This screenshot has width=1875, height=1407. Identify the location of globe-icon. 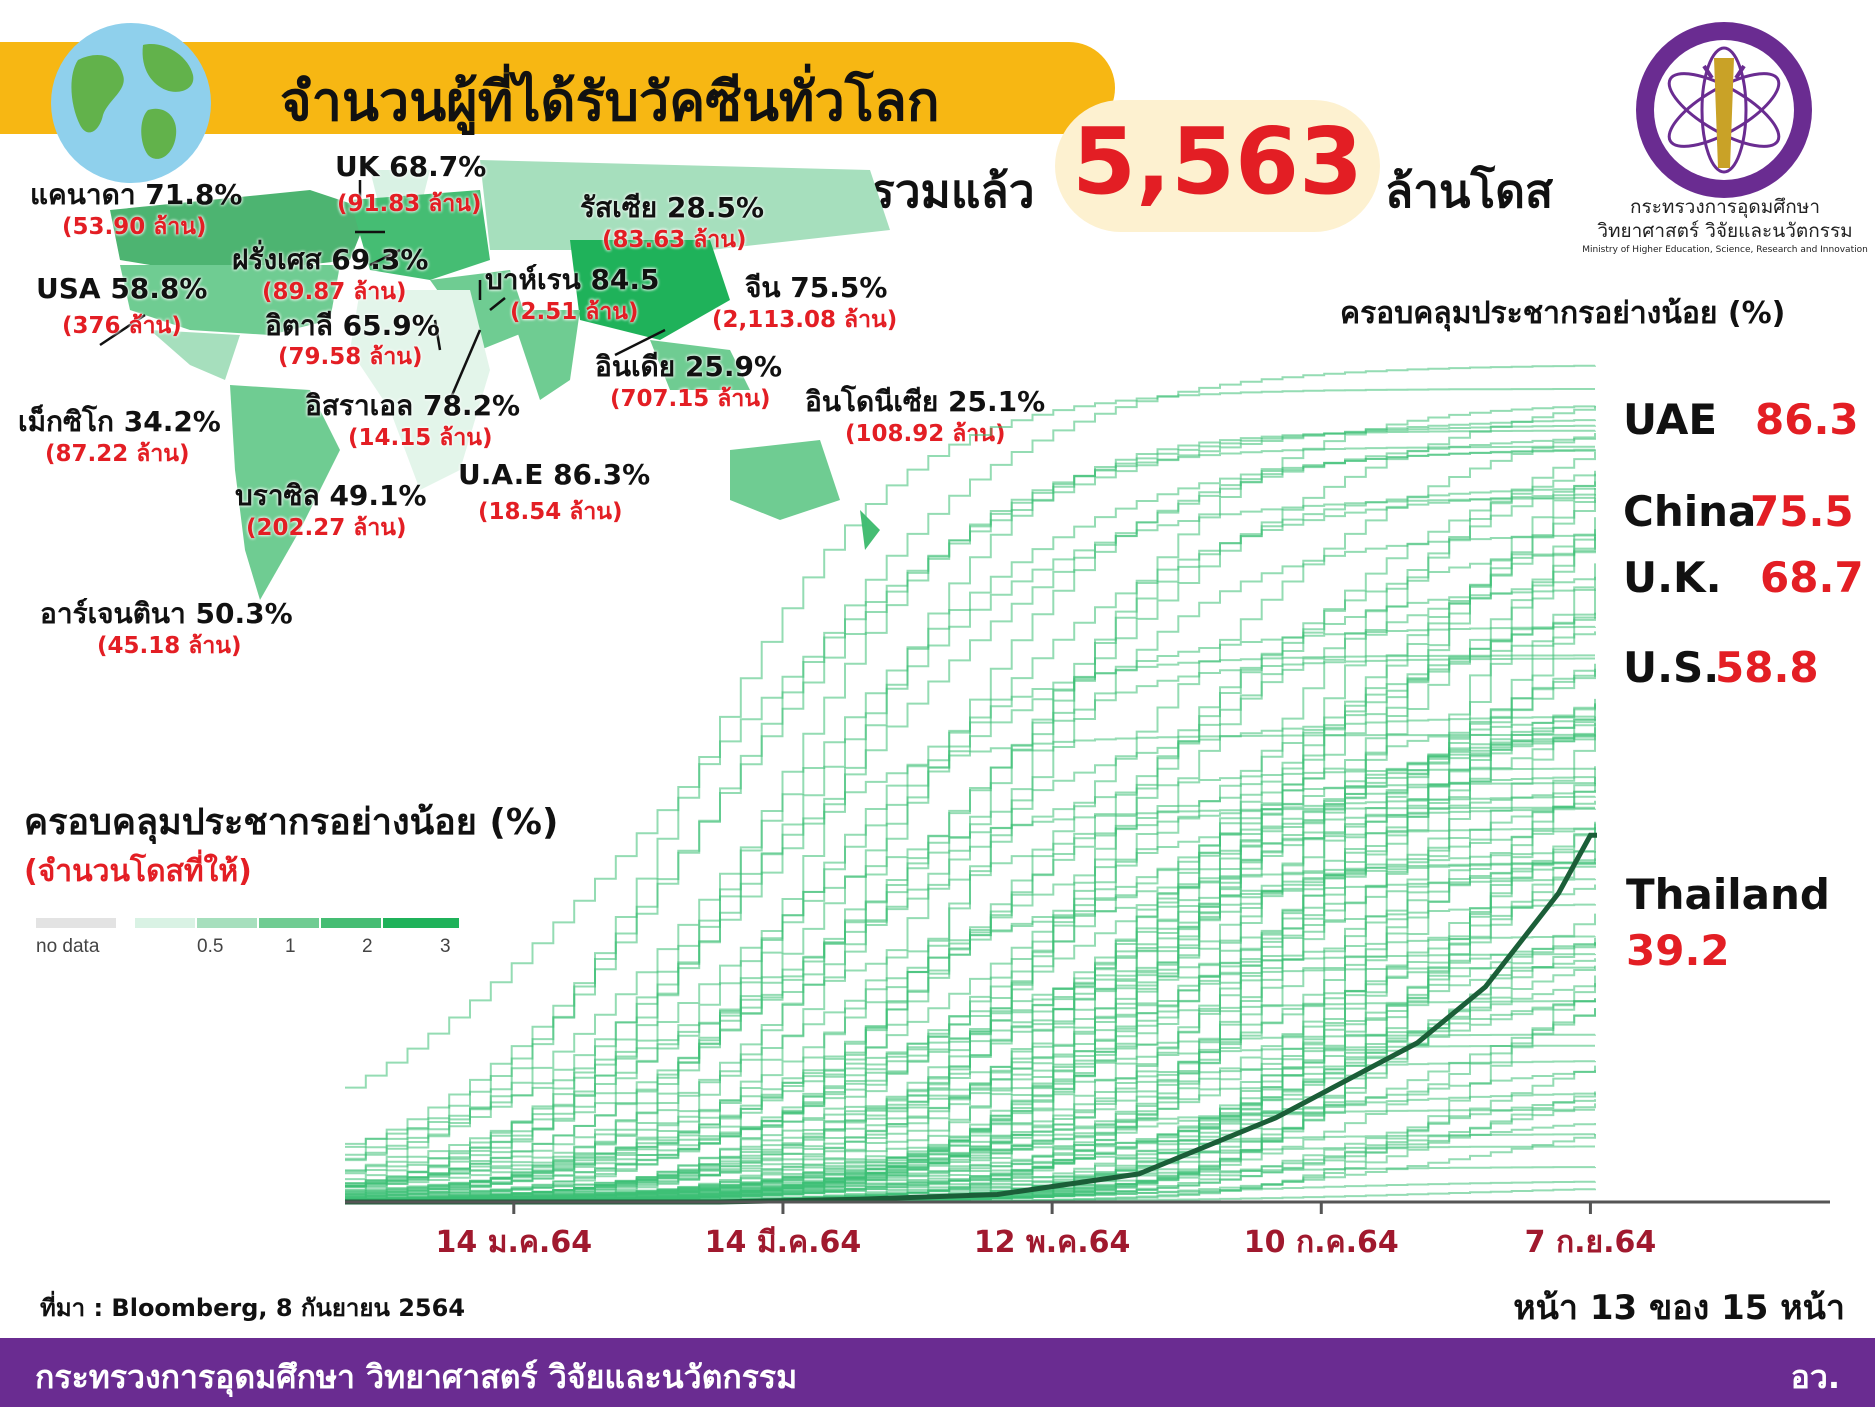
(131, 103).